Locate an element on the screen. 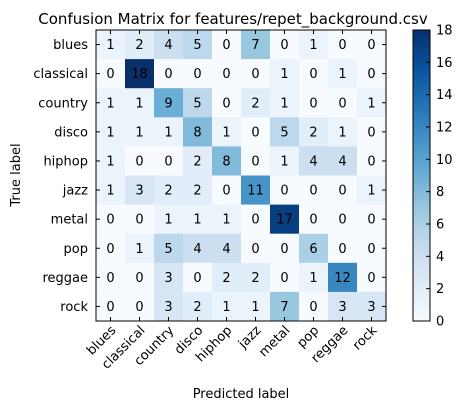 This screenshot has height=414, width=467. row-label: jazz is located at coordinates (75, 191).